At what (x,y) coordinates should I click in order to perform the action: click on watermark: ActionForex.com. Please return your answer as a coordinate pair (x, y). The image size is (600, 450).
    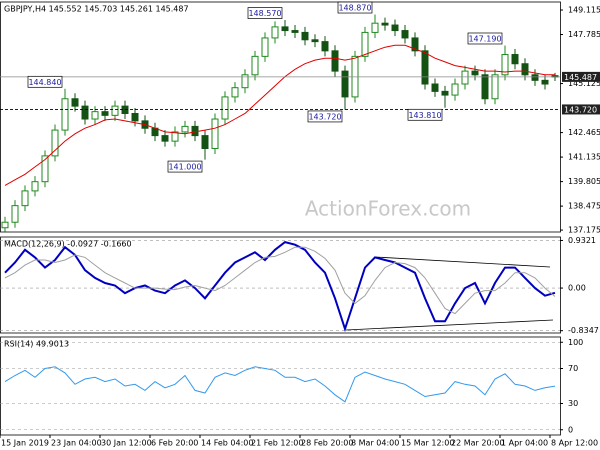
    Looking at the image, I should click on (388, 209).